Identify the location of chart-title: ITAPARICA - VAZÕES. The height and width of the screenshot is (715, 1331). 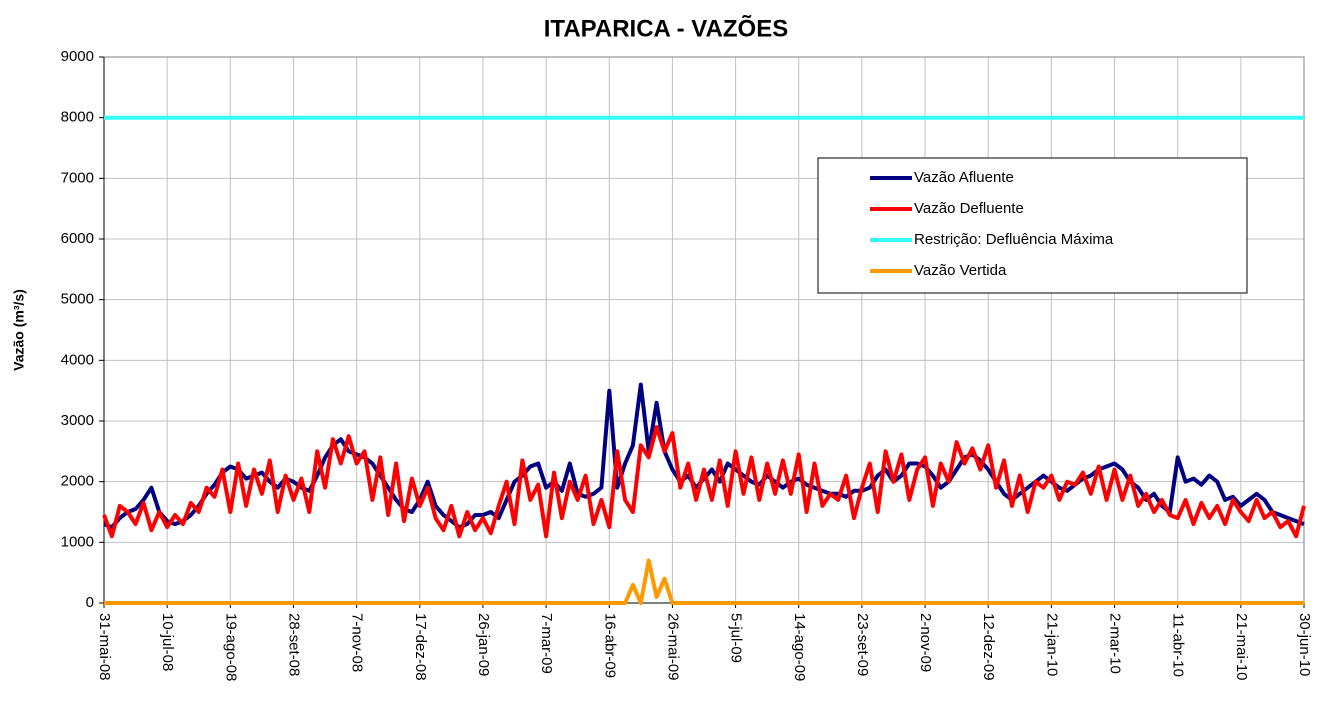
(666, 28).